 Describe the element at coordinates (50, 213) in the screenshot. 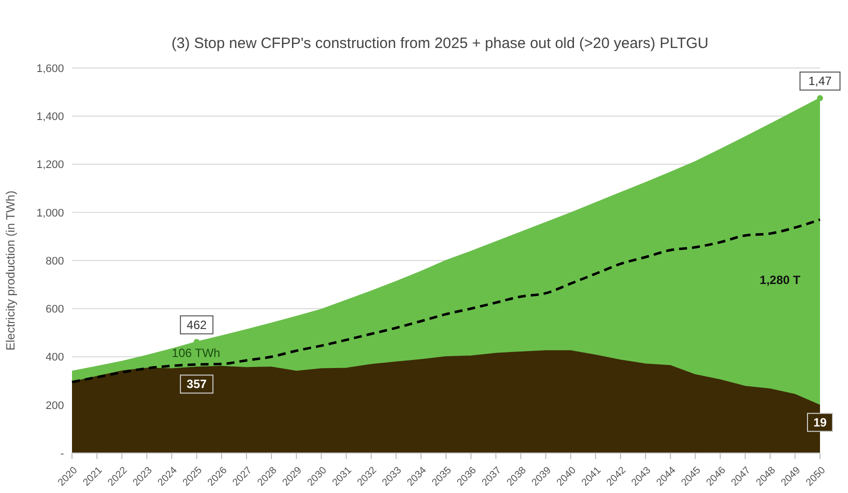

I see `y-tick-label: 1,000` at that location.